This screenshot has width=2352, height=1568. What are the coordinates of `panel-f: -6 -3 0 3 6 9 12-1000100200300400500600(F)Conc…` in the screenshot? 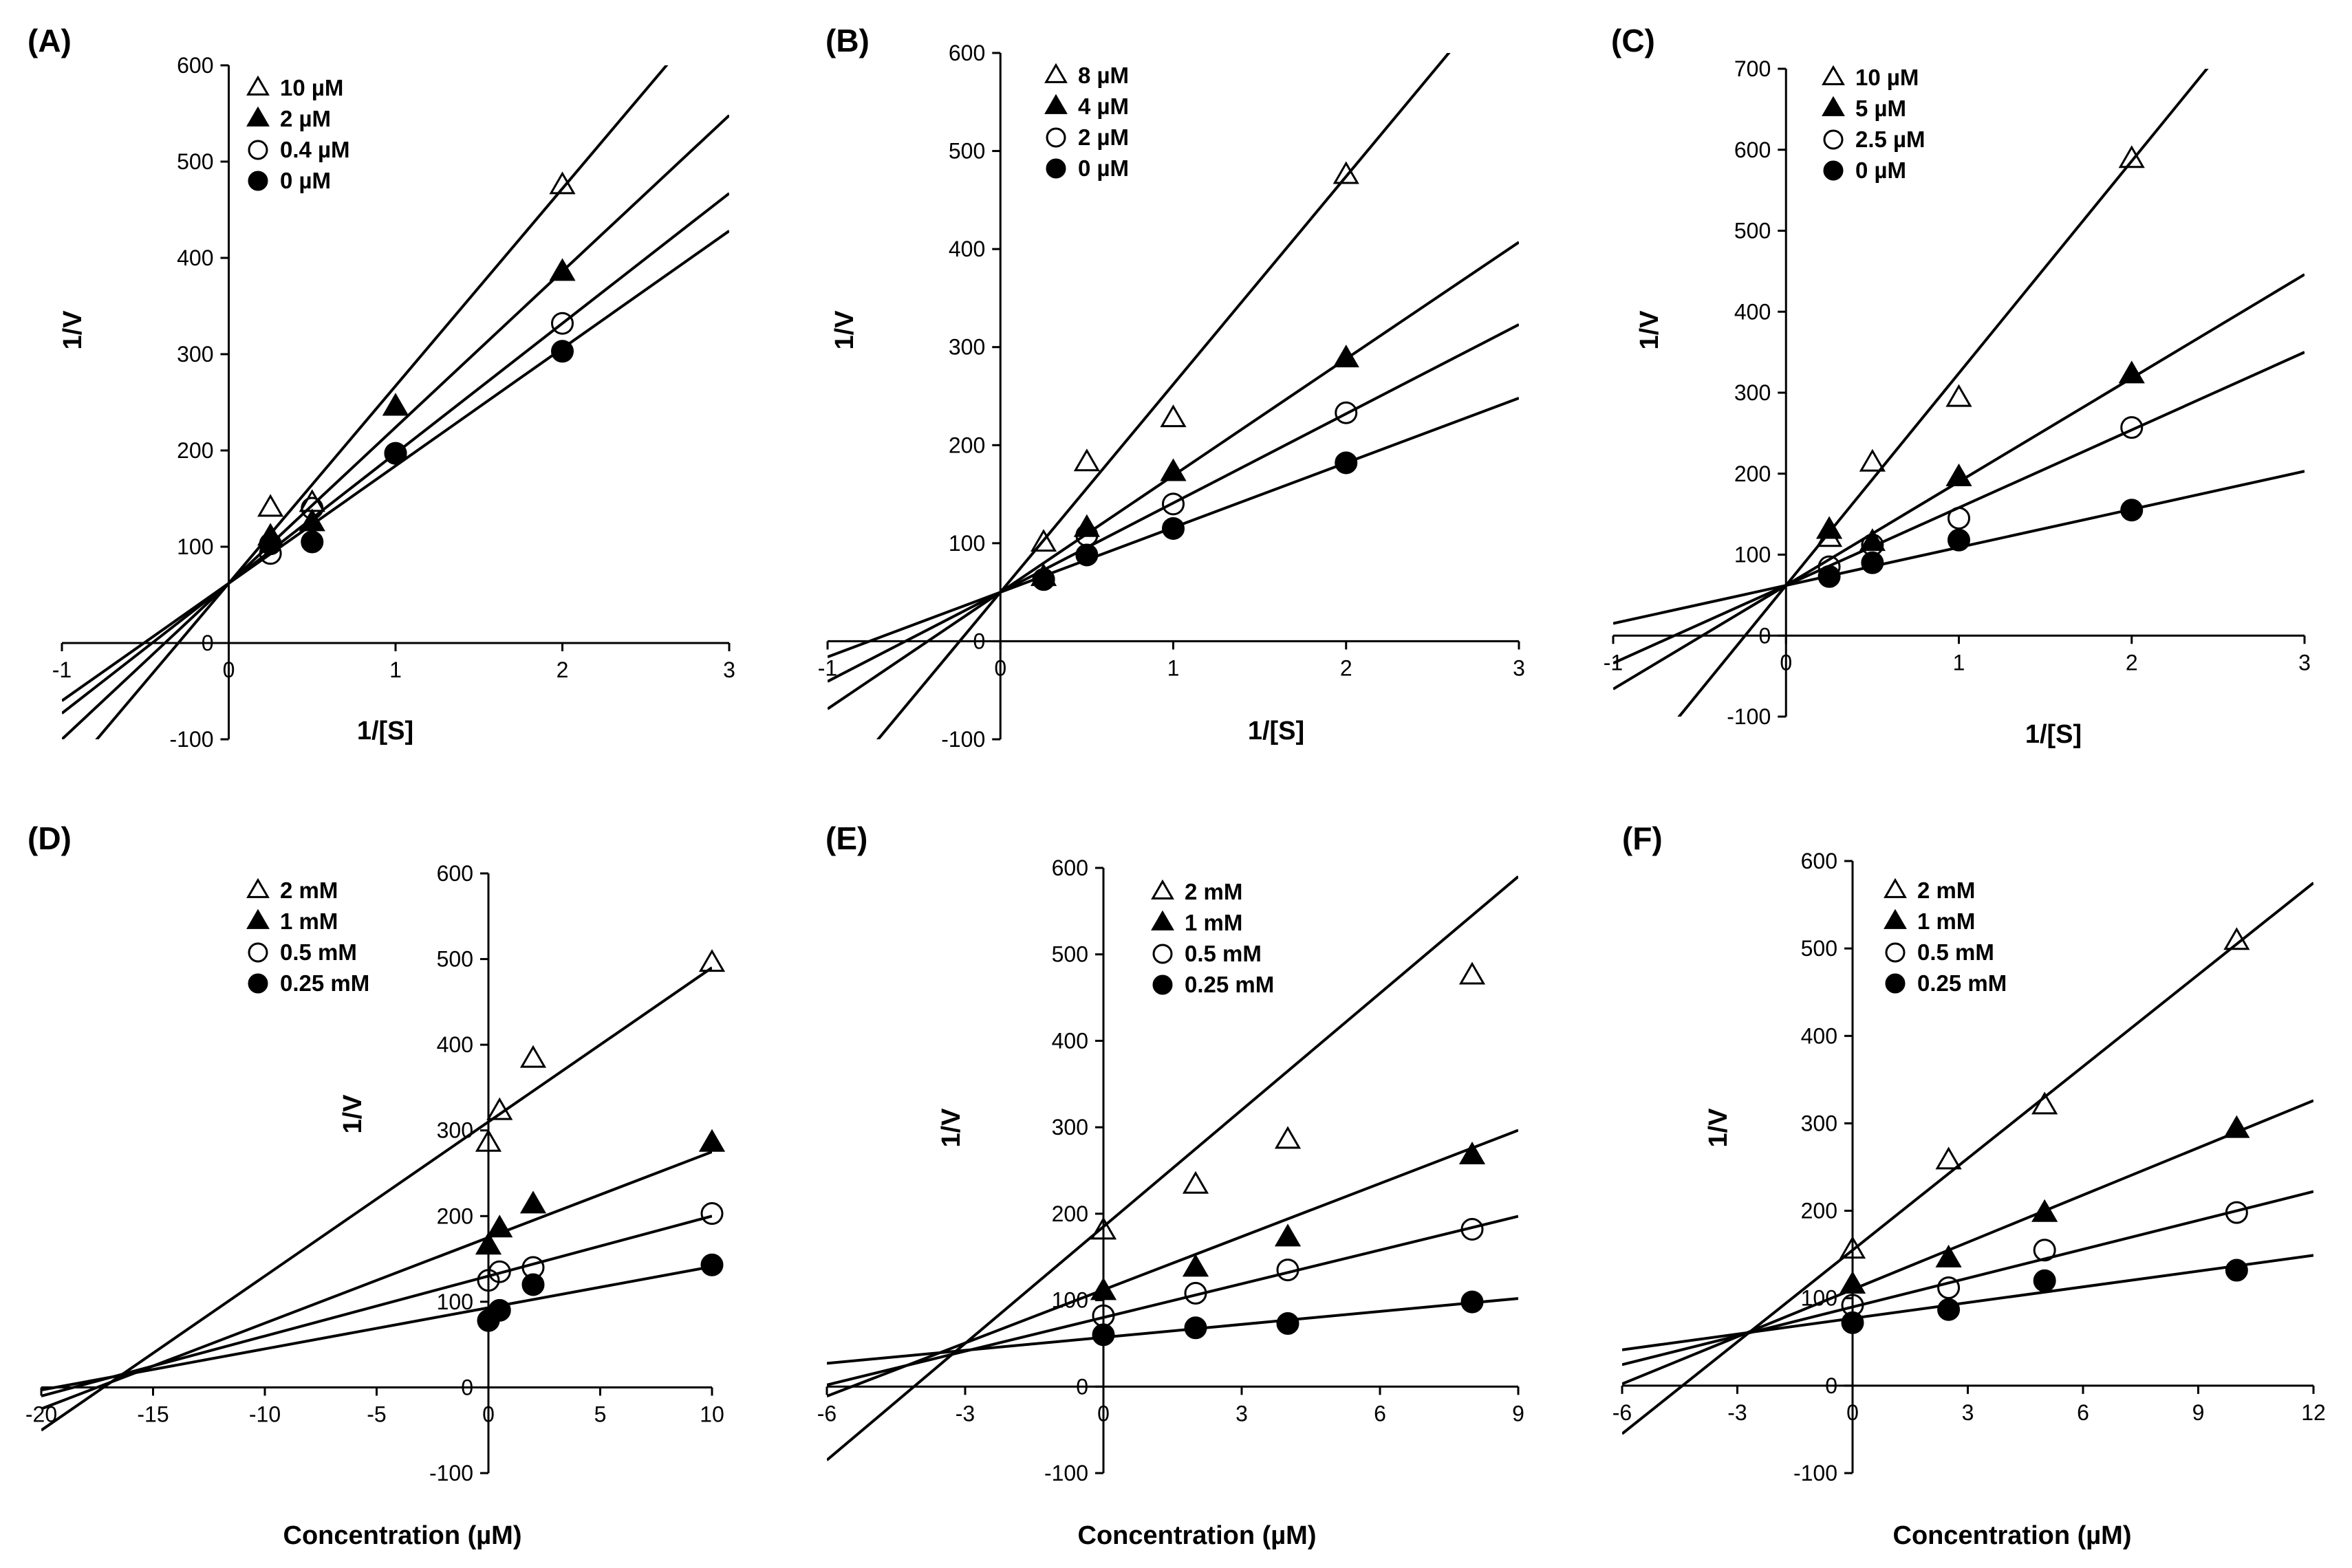 It's located at (1969, 1185).